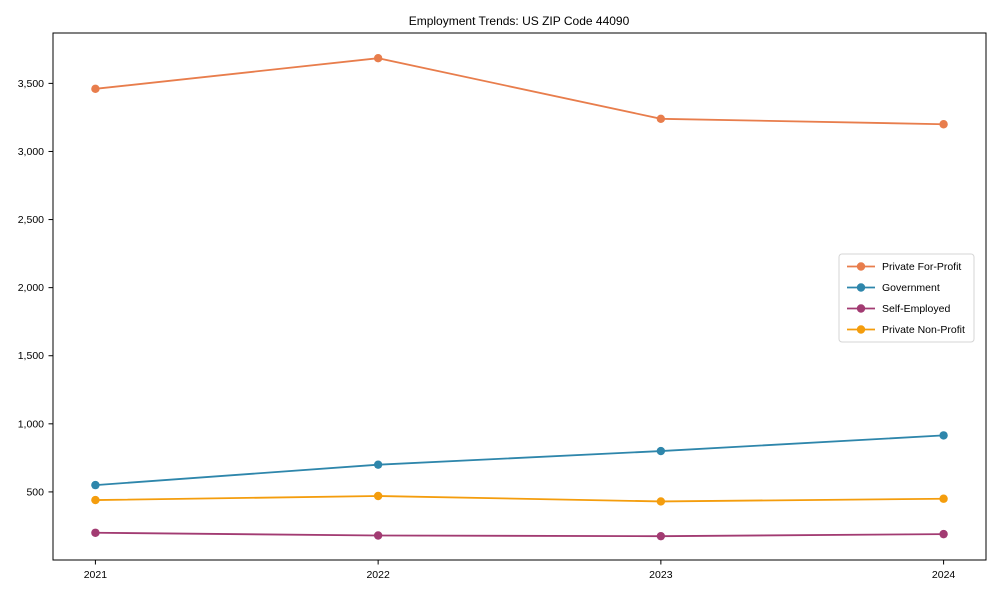 The height and width of the screenshot is (600, 1000). Describe the element at coordinates (96, 575) in the screenshot. I see `x-axis-tick-label: 2021` at that location.